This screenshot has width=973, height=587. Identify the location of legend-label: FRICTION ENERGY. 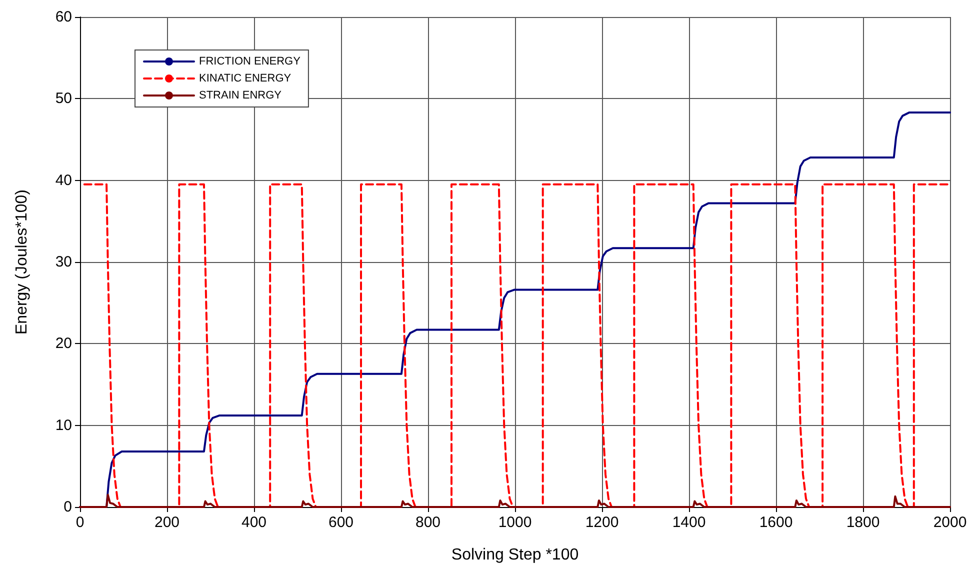
(250, 62).